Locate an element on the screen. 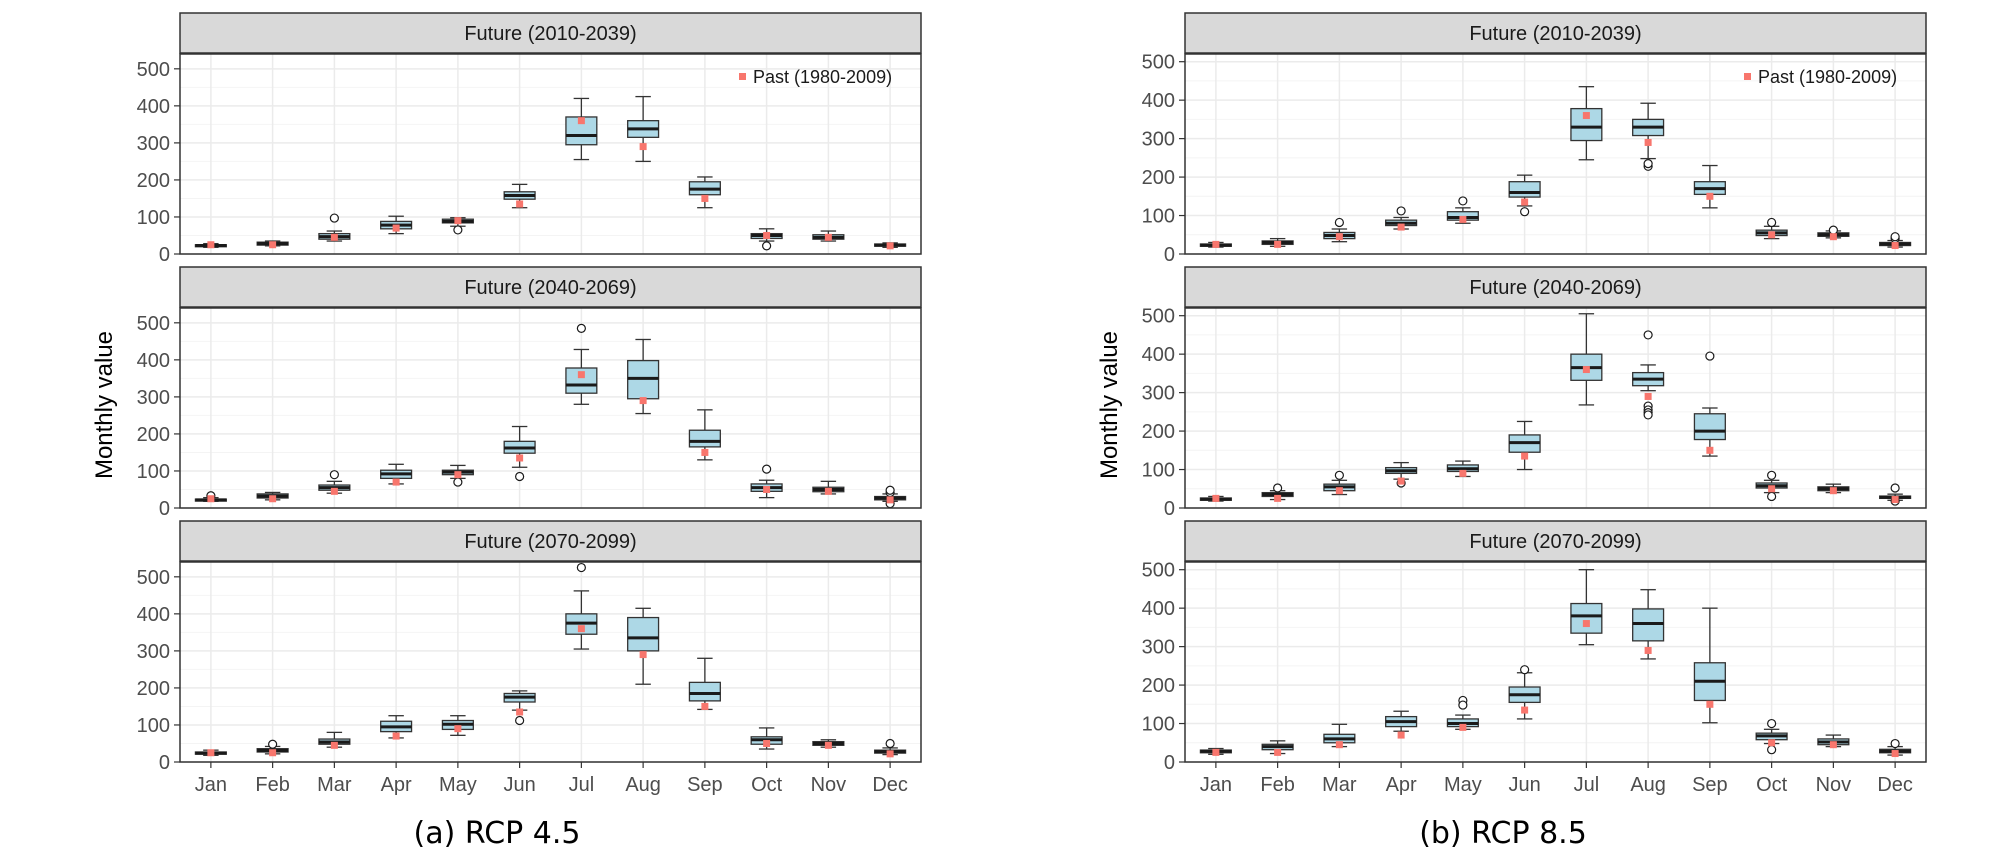 This screenshot has width=2008, height=862. facet-strip is located at coordinates (550, 33).